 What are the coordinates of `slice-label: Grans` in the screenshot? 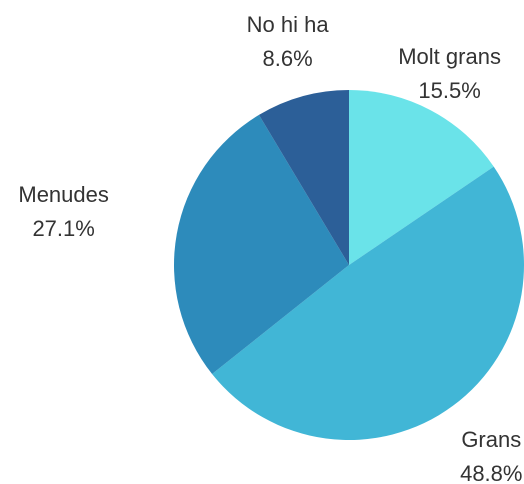 It's located at (491, 439).